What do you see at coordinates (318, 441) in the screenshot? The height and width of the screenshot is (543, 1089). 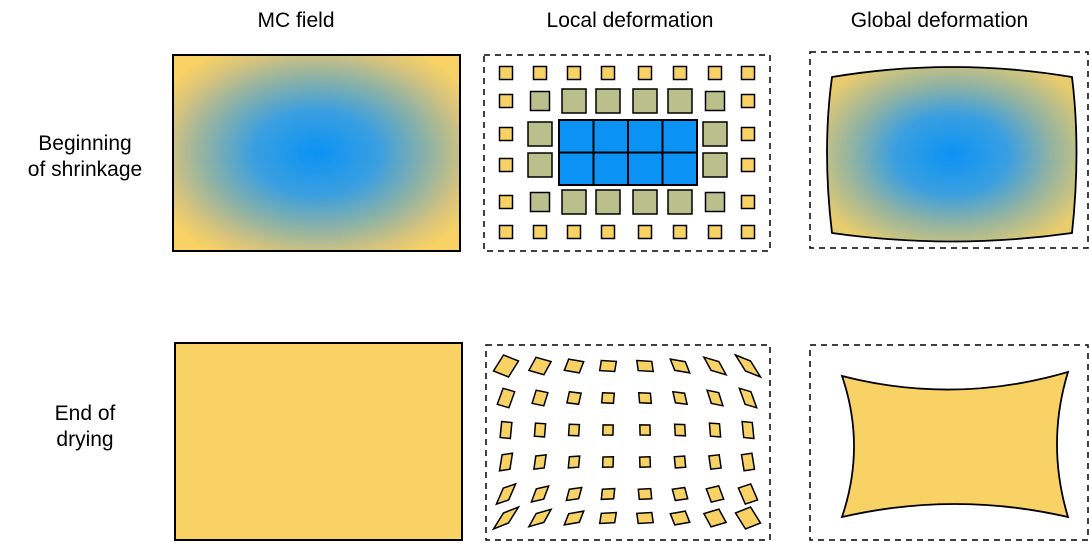 I see `mc-field-end` at bounding box center [318, 441].